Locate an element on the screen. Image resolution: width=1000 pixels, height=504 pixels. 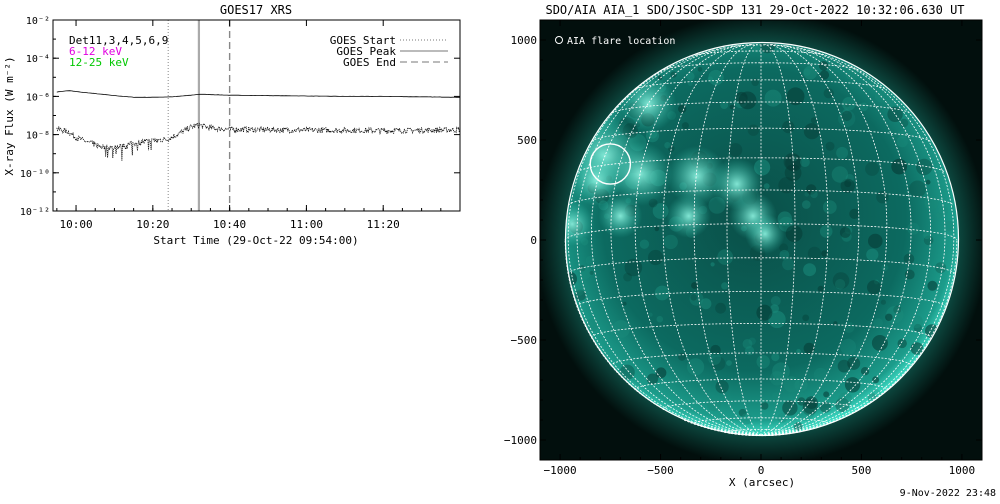
goes-short-series-line is located at coordinates (258, 142).